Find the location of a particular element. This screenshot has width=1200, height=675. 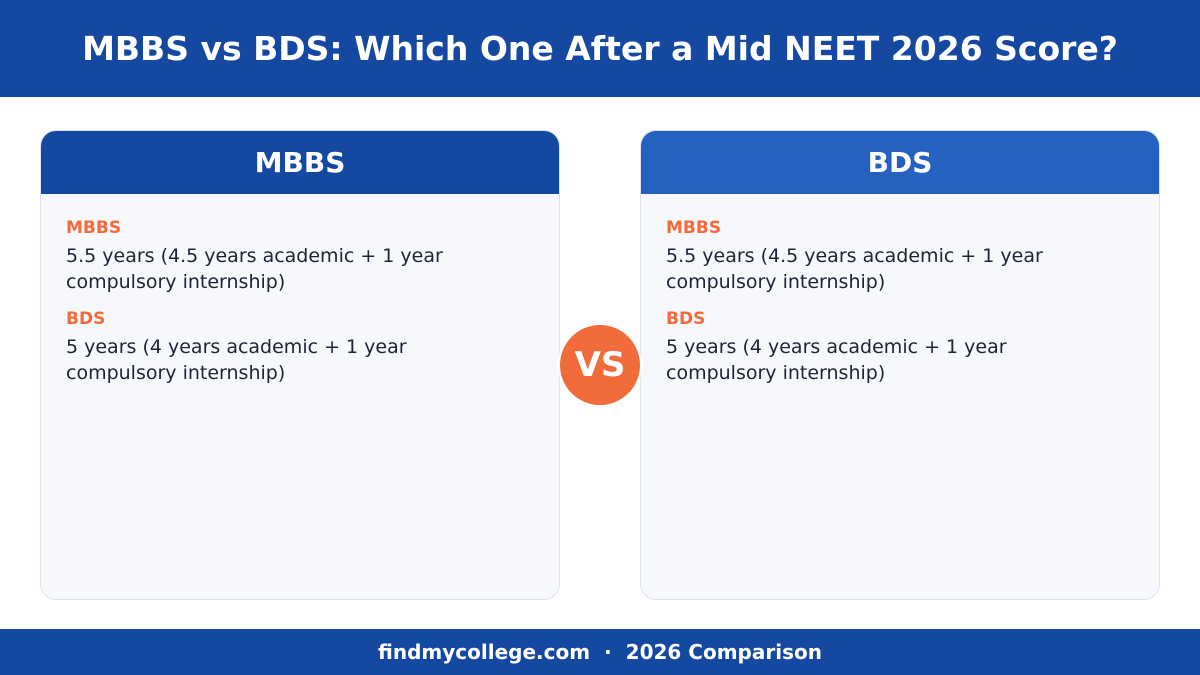

footer: findmycollege.com · 2026 Comparison is located at coordinates (600, 652).